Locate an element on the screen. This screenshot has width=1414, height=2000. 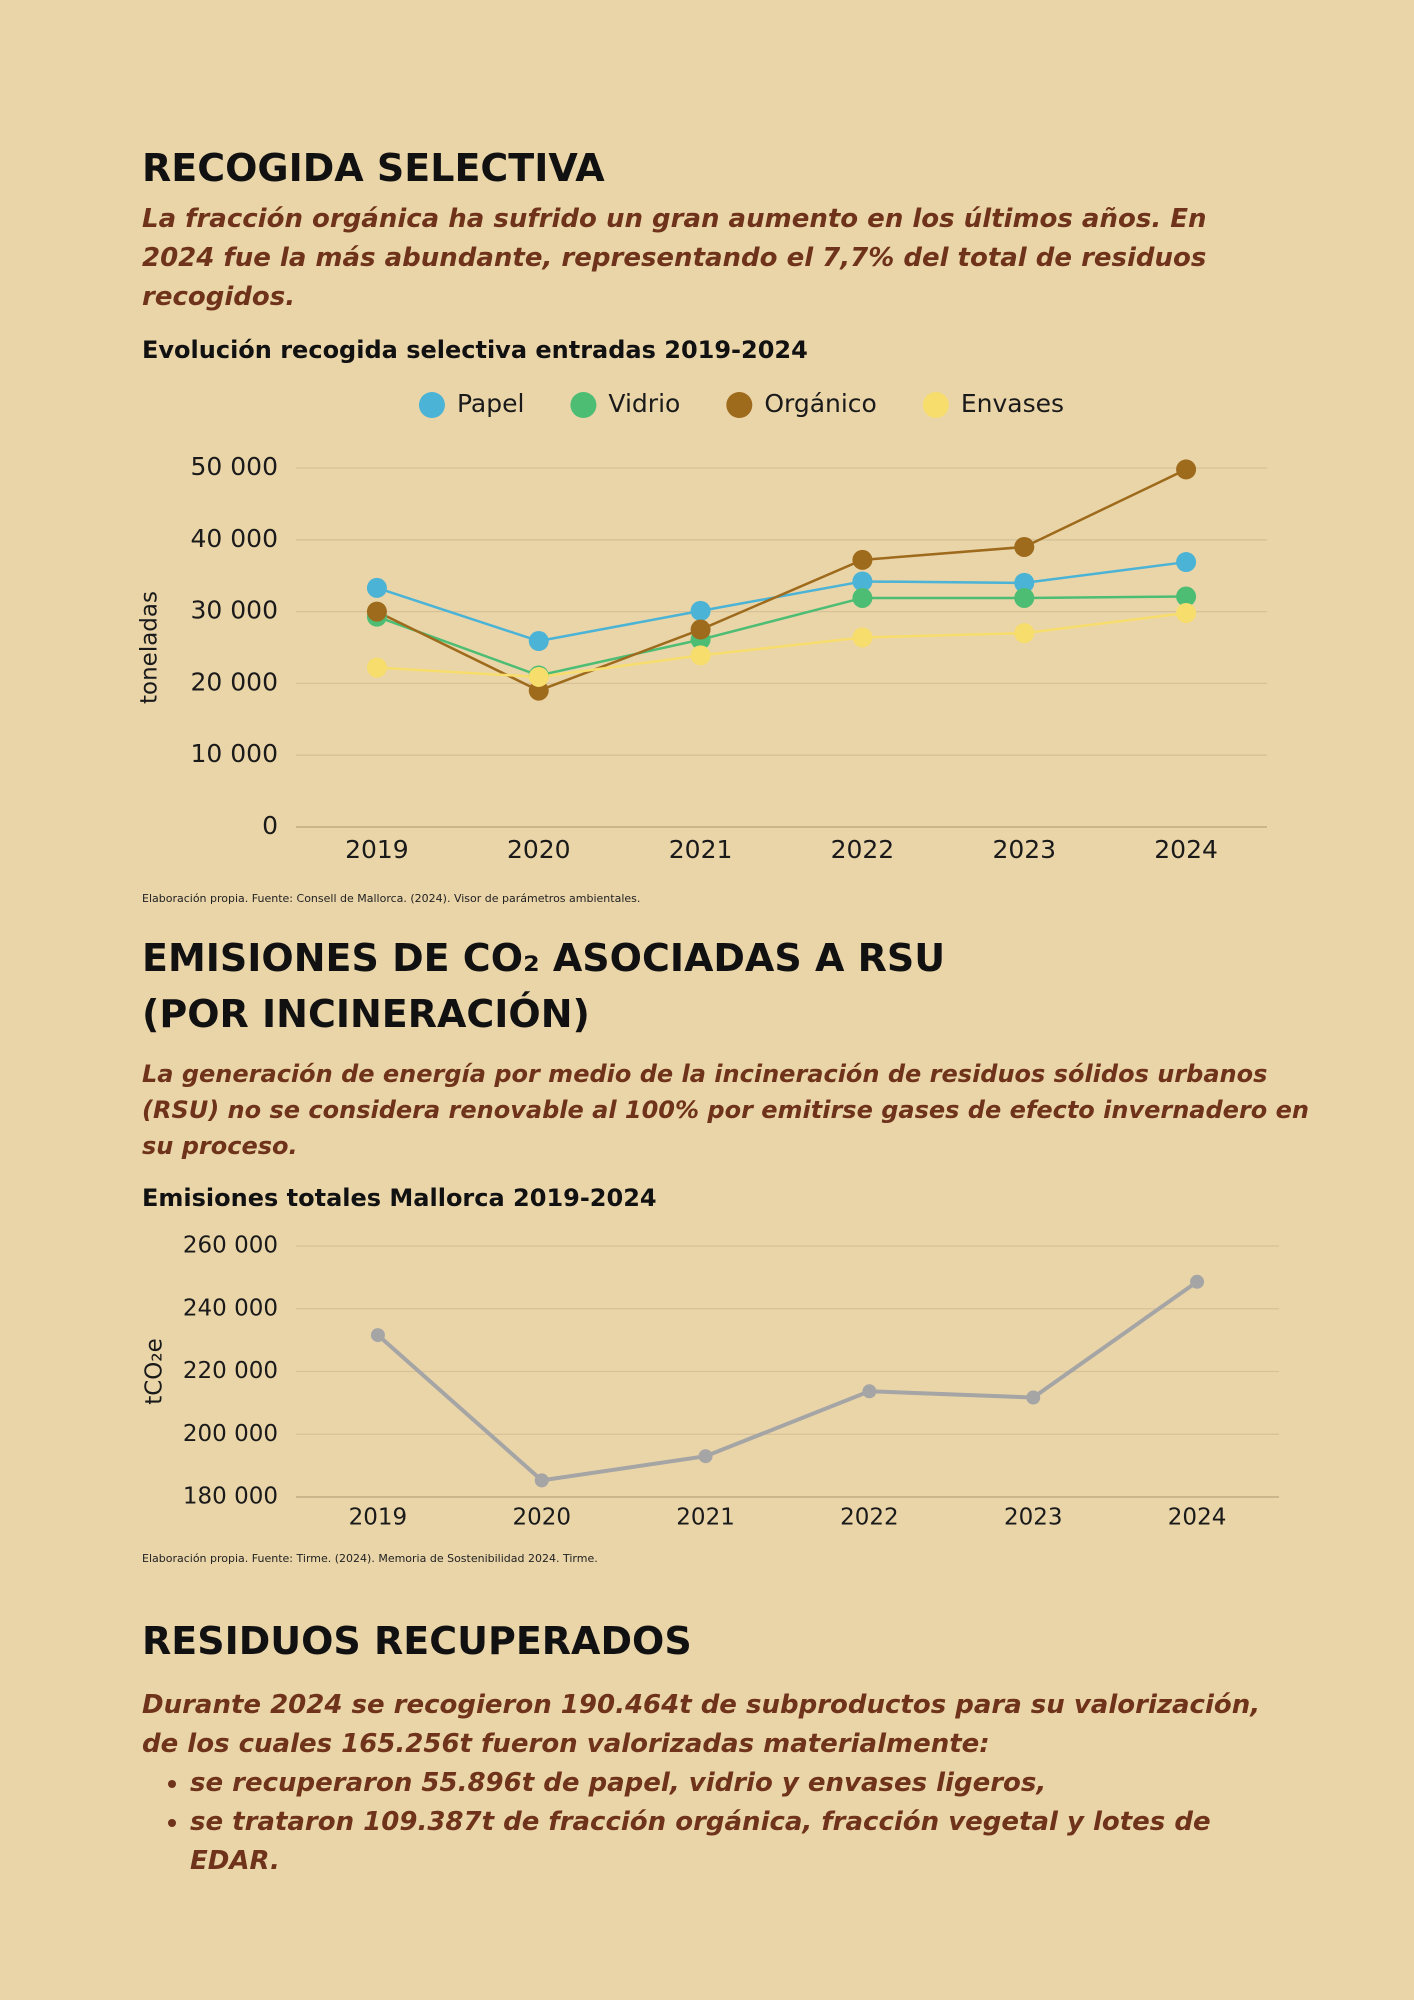
section-title: RECOGIDA SELECTIVA is located at coordinates (373, 168).